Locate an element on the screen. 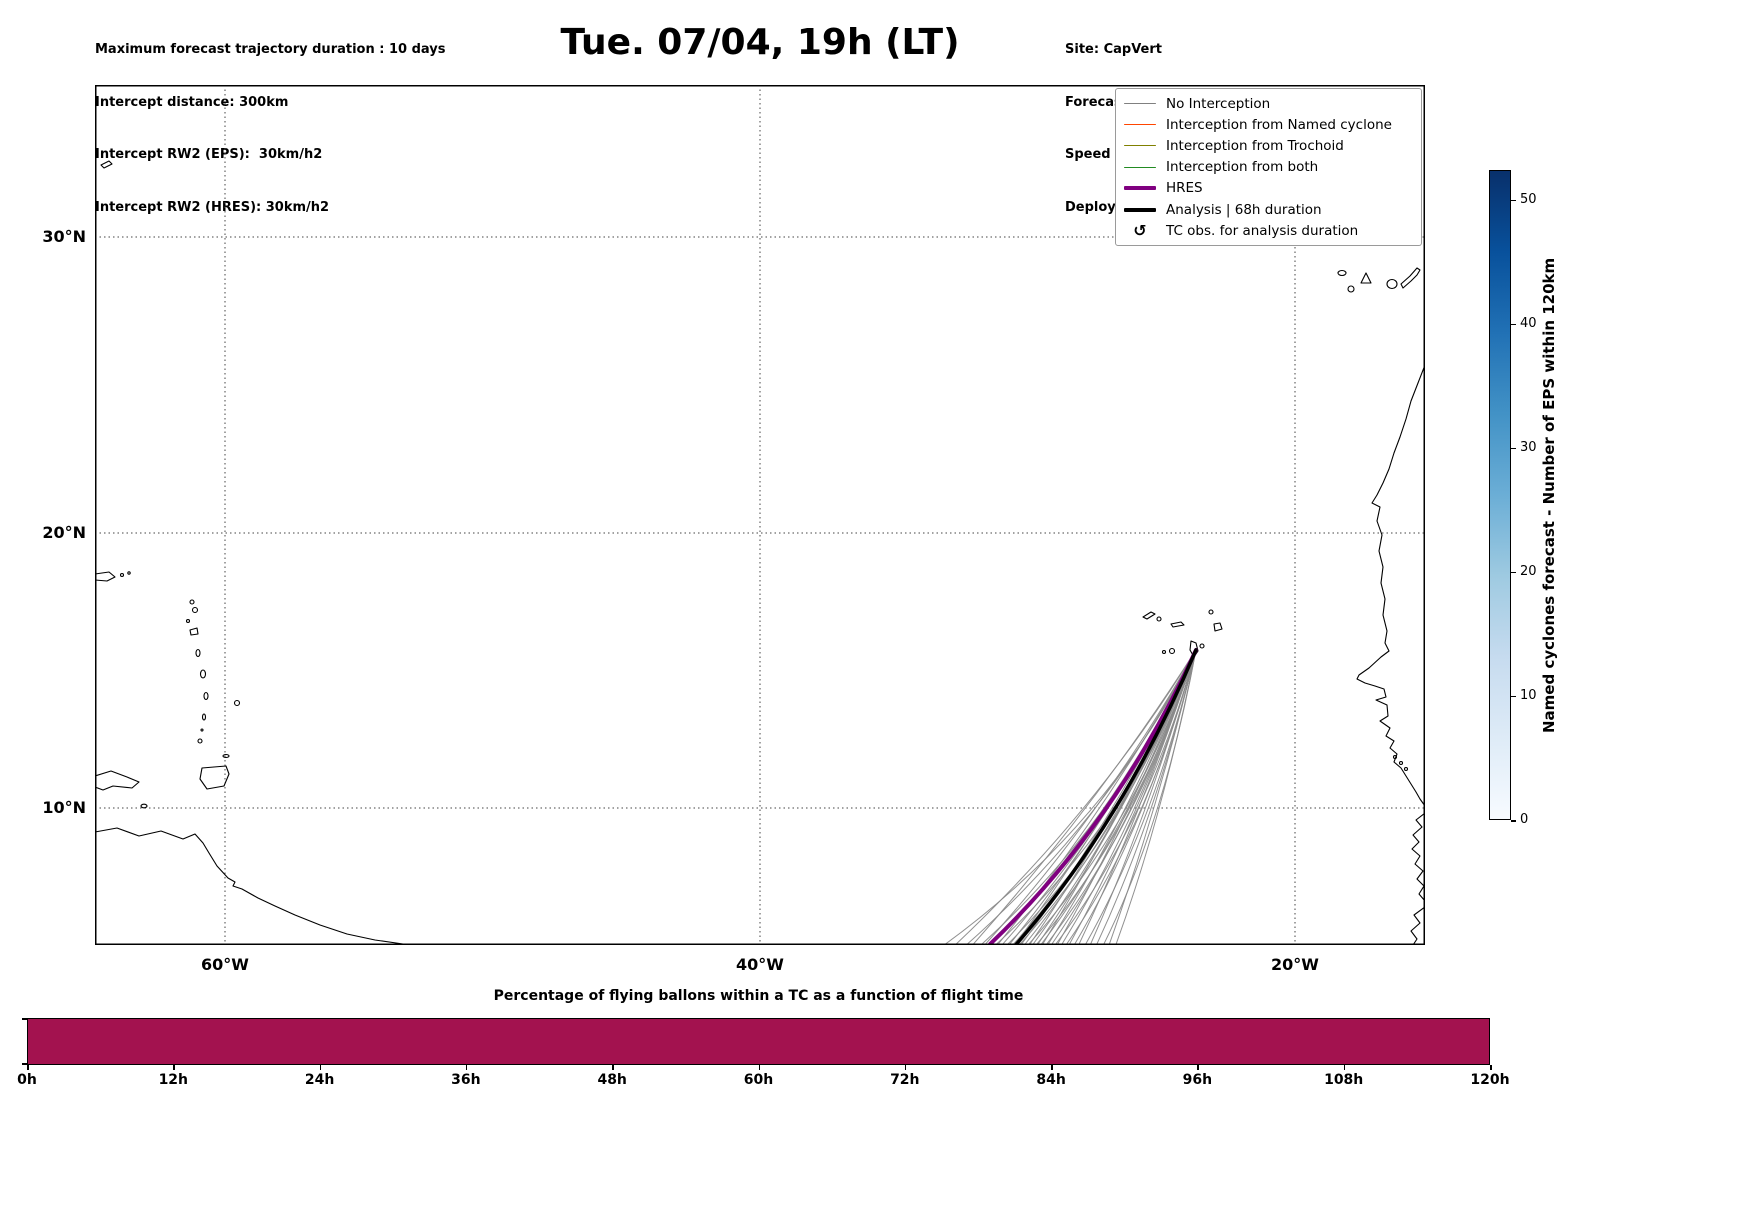 The height and width of the screenshot is (1213, 1748). ensemble-trajectories is located at coordinates (1070, 797).